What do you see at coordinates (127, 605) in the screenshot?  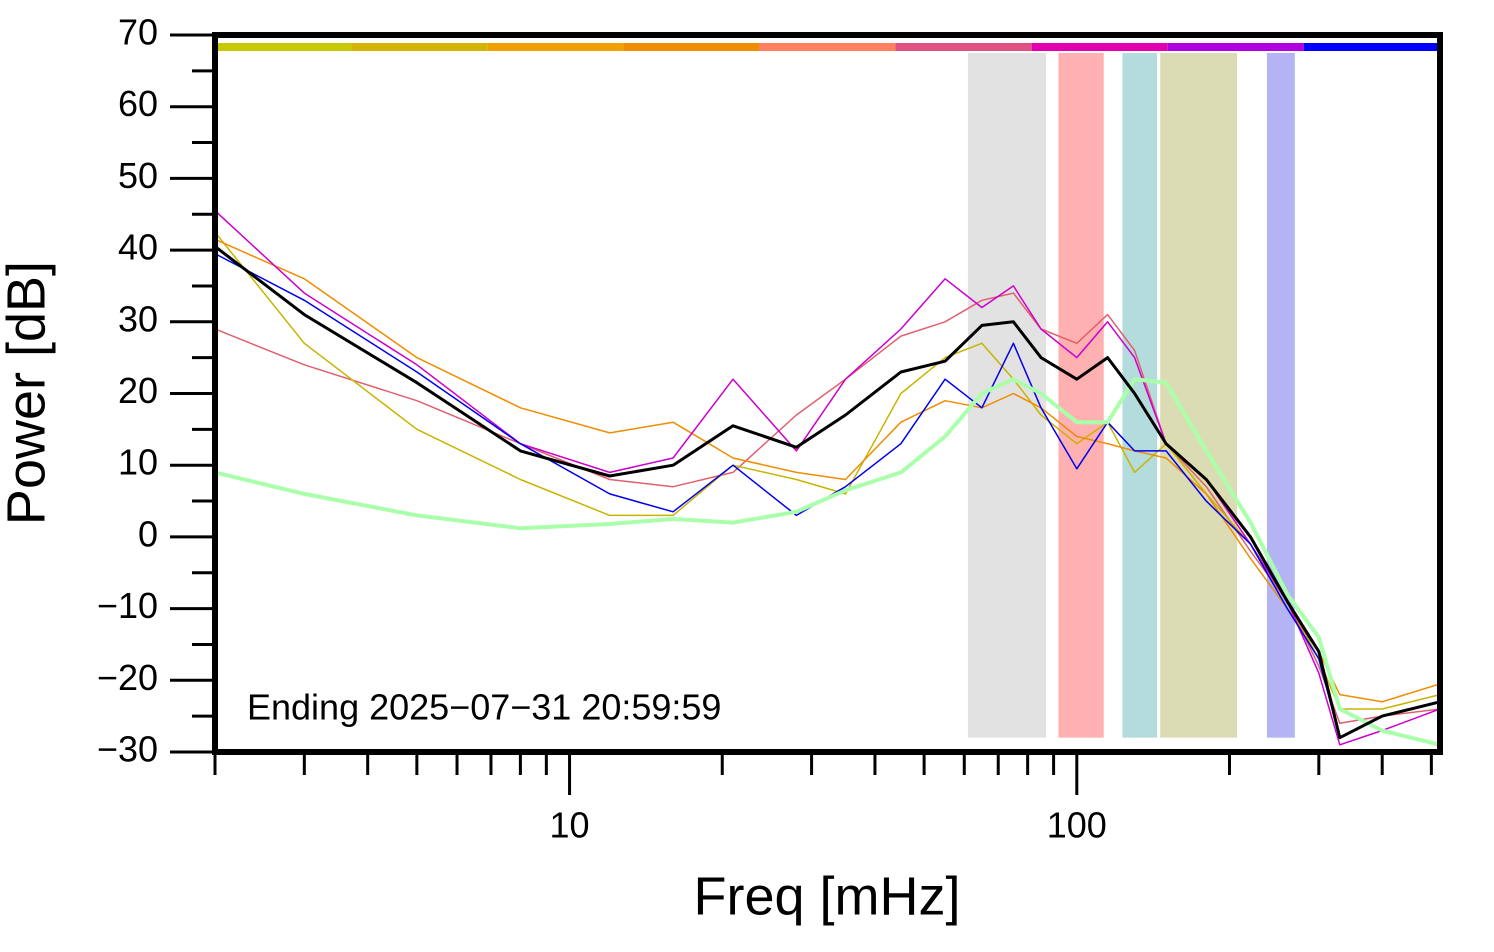 I see `y-tick-label: −10` at bounding box center [127, 605].